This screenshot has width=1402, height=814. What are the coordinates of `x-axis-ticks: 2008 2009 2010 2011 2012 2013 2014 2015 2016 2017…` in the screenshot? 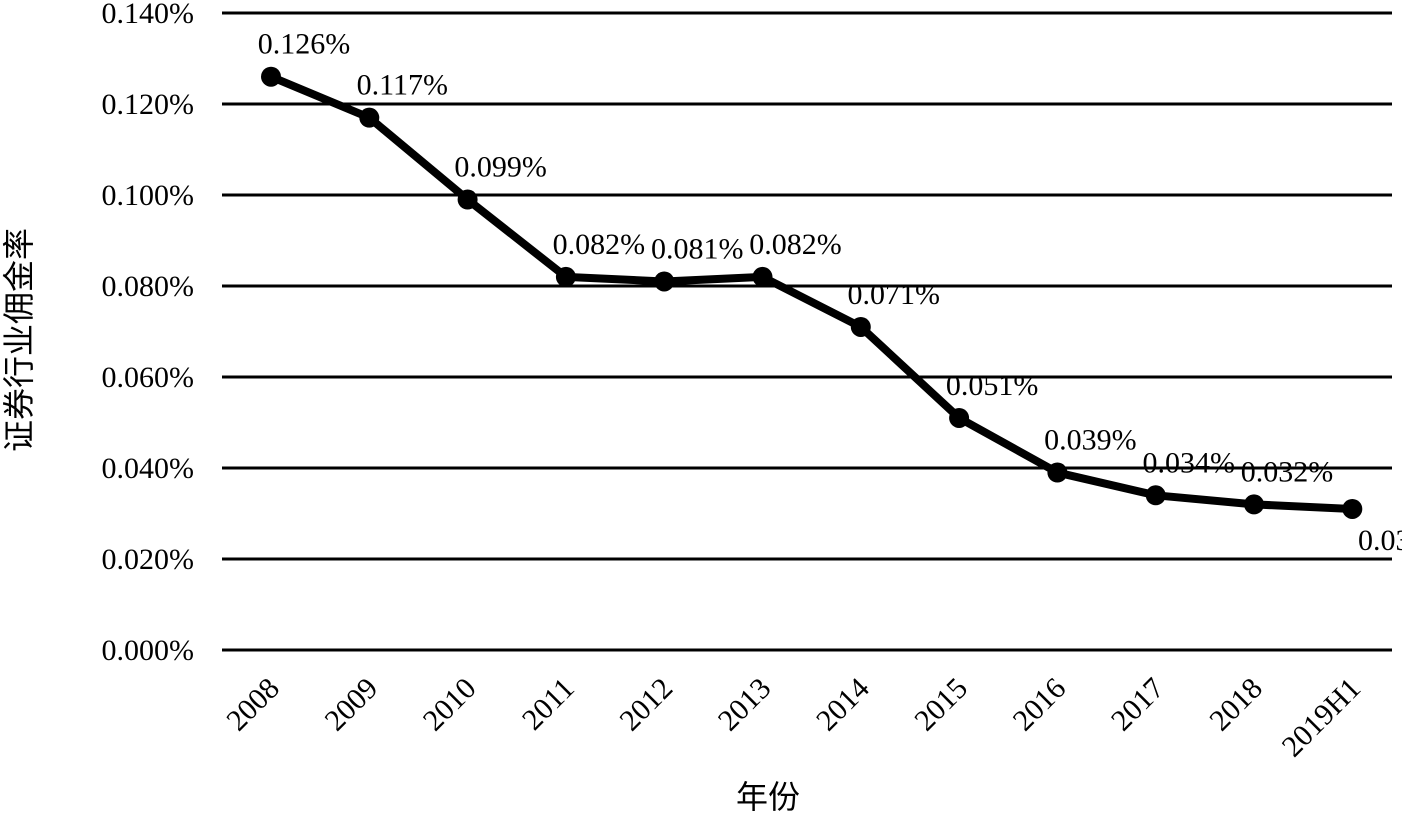 It's located at (793, 718).